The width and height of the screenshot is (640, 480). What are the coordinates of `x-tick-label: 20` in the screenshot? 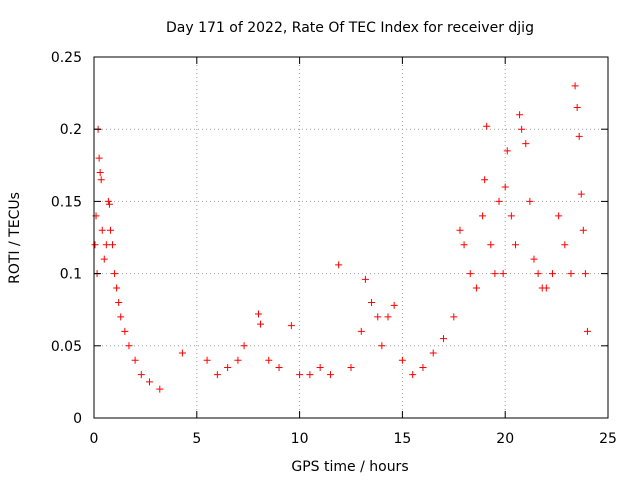 It's located at (505, 439).